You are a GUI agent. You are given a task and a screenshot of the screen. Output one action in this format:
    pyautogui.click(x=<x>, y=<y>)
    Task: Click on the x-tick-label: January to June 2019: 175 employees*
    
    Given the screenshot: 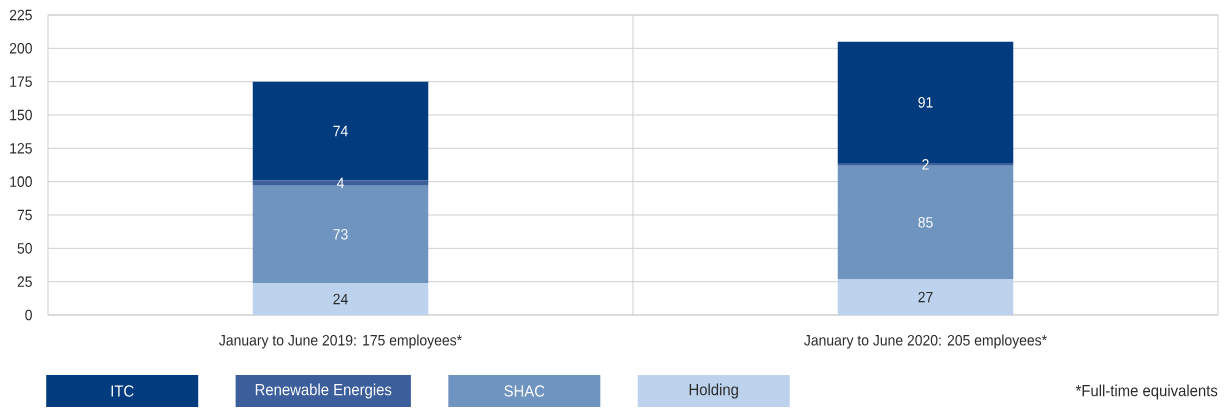 What is the action you would take?
    pyautogui.click(x=340, y=341)
    